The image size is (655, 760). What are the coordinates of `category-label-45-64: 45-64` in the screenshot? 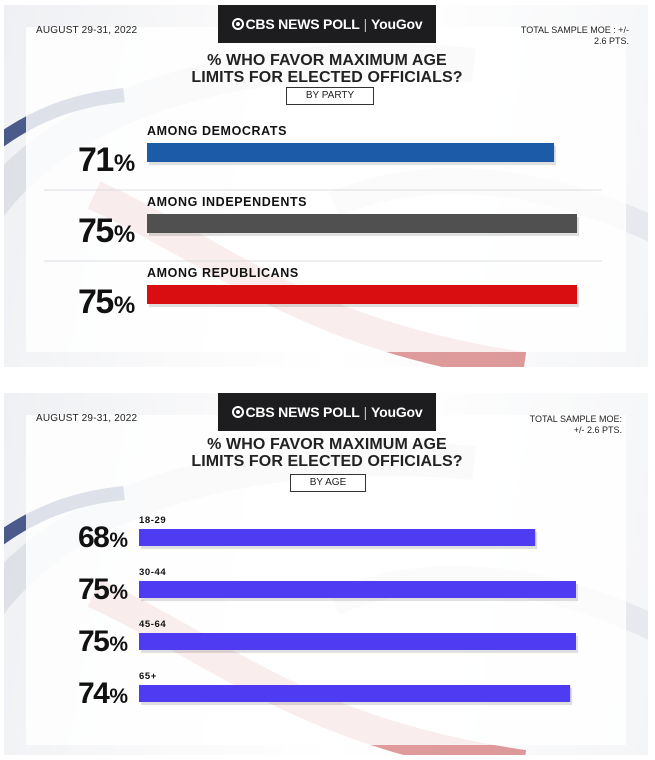 It's located at (152, 624).